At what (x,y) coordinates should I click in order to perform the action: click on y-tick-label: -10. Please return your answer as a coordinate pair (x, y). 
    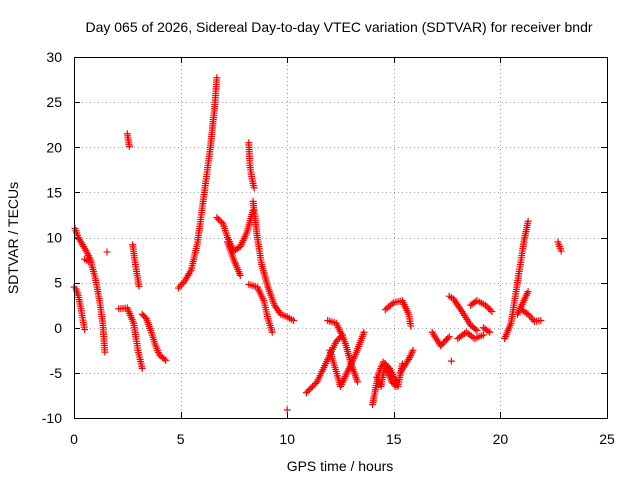
    Looking at the image, I should click on (52, 418).